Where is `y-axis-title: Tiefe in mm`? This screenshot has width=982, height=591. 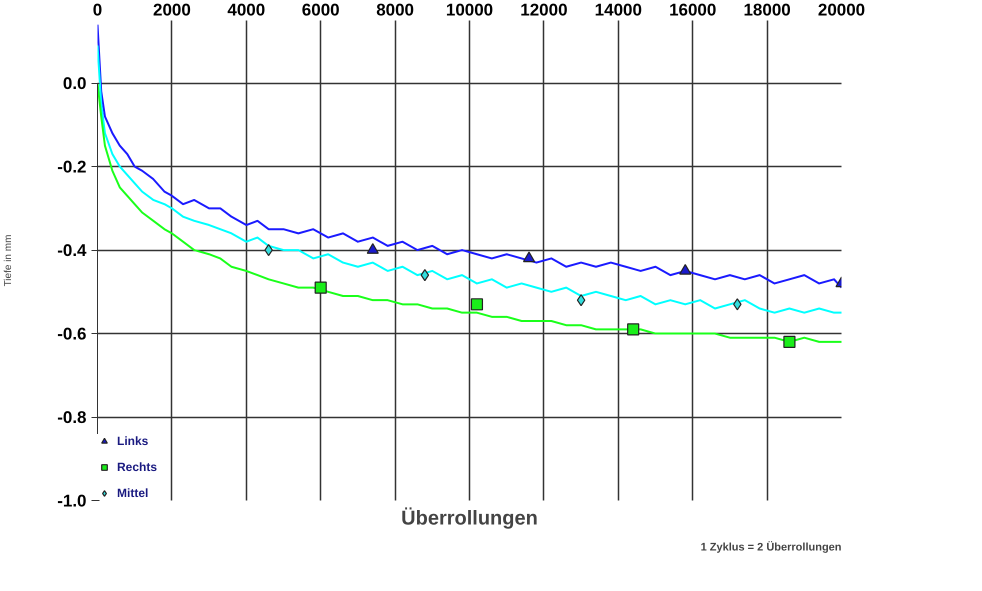
y-axis-title: Tiefe in mm is located at coordinates (8, 260).